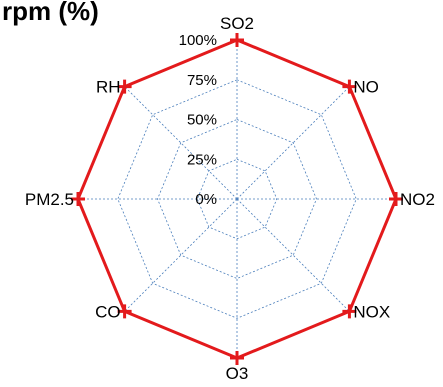 This screenshot has width=443, height=387. Describe the element at coordinates (237, 23) in the screenshot. I see `axis-label: SO2` at that location.